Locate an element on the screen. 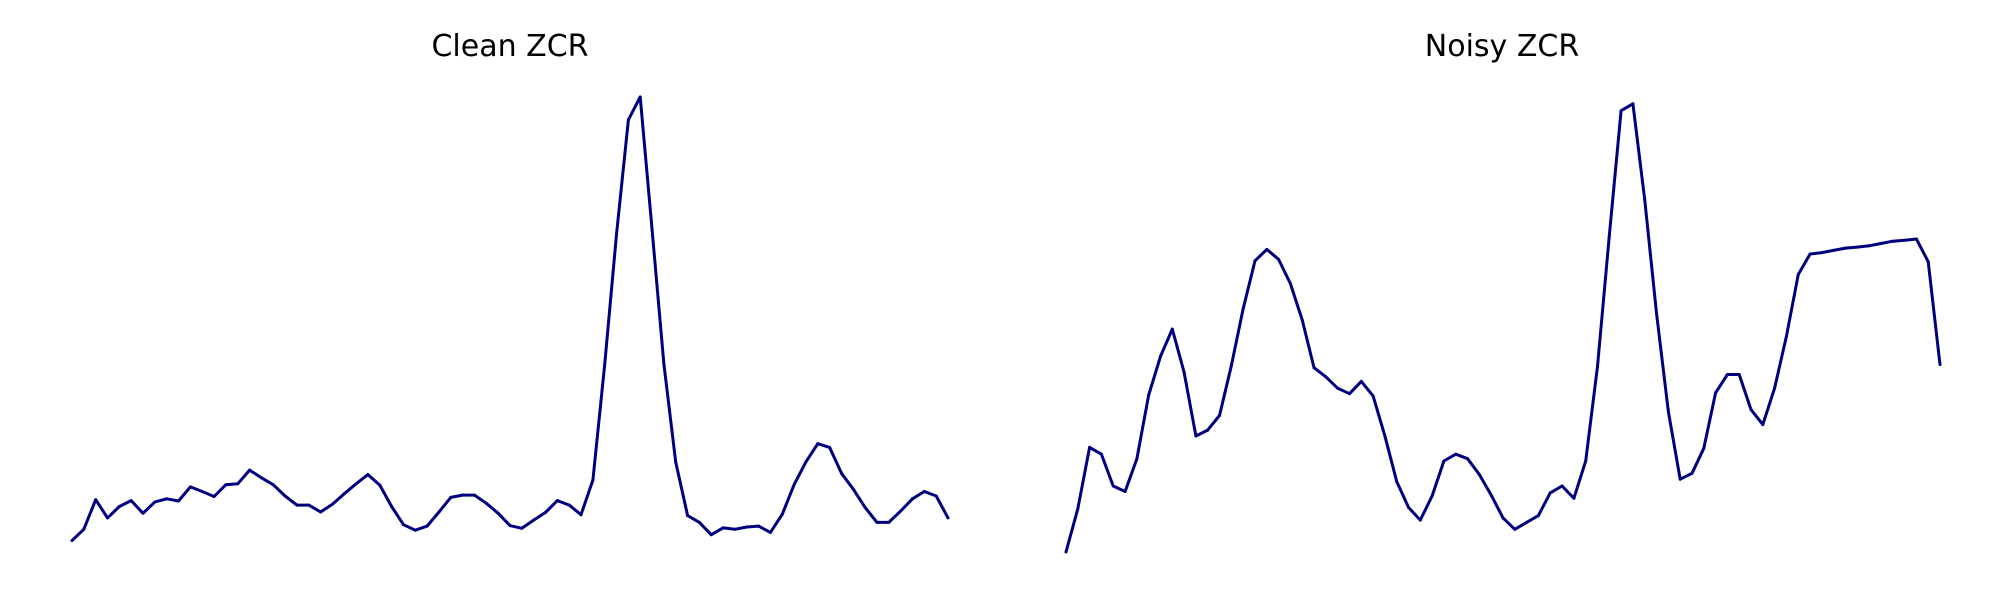 This screenshot has height=600, width=2000. title-noisy-zcr: Noisy ZCR is located at coordinates (1502, 46).